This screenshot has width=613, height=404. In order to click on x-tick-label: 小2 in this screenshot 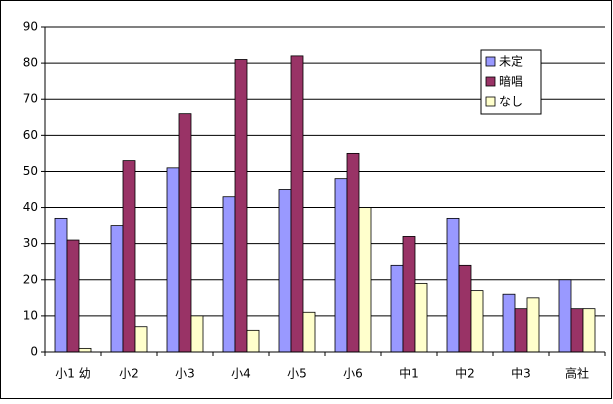, I will do `click(129, 374)`.